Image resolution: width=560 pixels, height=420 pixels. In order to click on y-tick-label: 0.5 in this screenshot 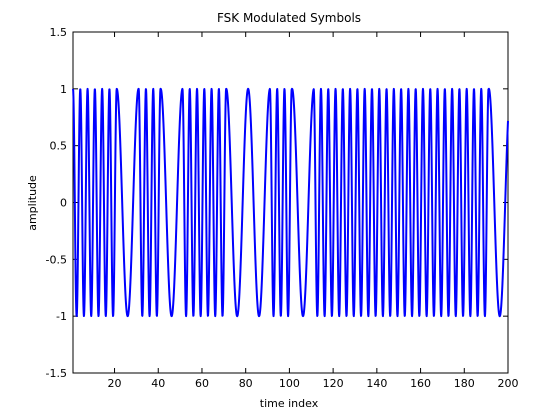, I will do `click(59, 146)`.